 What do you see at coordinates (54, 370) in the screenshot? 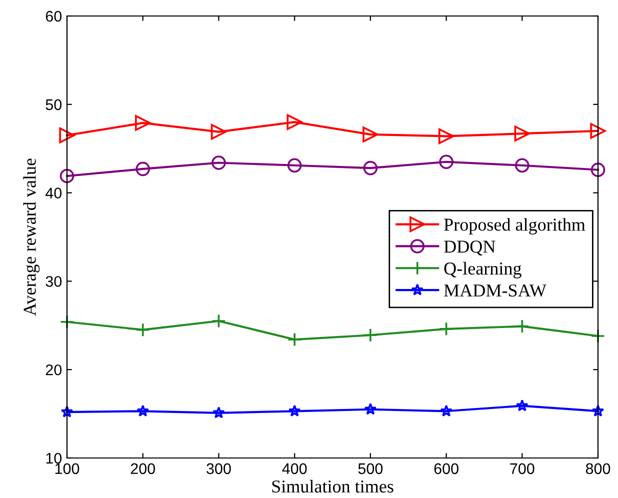
I see `y-tick-label: 20` at bounding box center [54, 370].